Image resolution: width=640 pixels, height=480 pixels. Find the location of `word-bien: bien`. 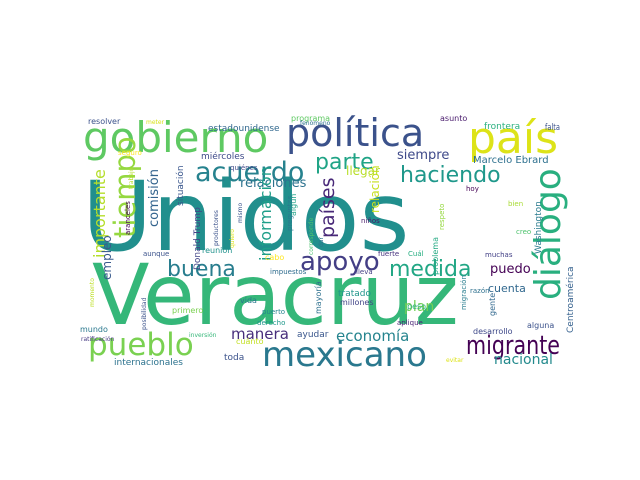

word-bien: bien is located at coordinates (515, 204).